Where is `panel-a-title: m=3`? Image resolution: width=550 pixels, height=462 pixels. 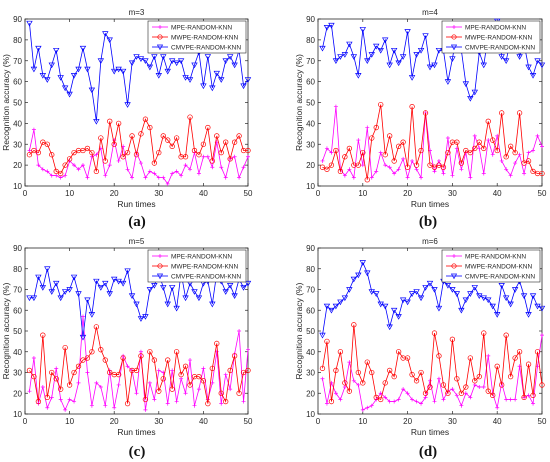 panel-a-title: m=3 is located at coordinates (137, 12).